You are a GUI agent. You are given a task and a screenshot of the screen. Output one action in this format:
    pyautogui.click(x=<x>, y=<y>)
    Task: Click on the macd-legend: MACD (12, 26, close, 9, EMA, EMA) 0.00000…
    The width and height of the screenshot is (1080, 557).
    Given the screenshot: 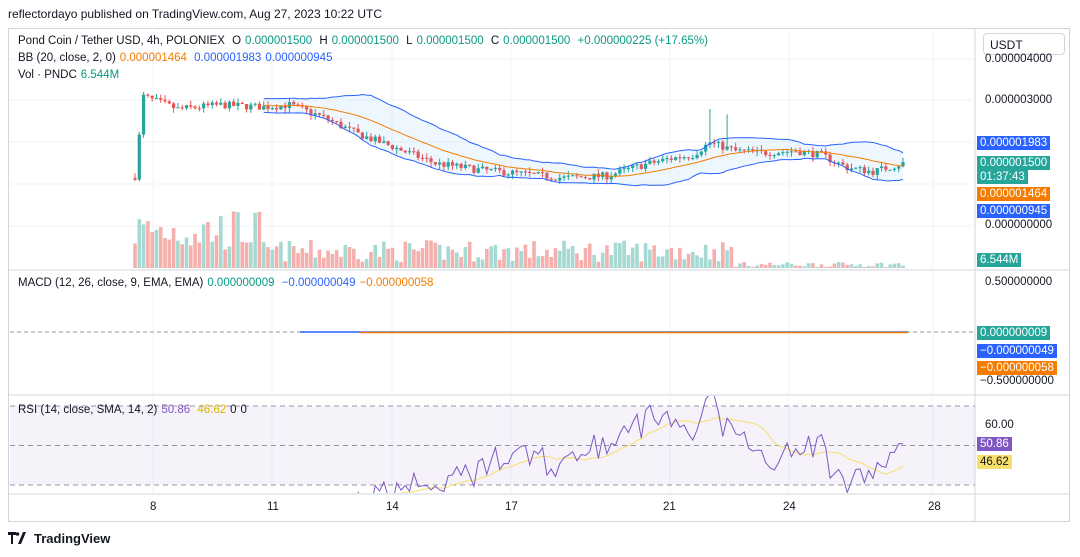 What is the action you would take?
    pyautogui.click(x=226, y=283)
    